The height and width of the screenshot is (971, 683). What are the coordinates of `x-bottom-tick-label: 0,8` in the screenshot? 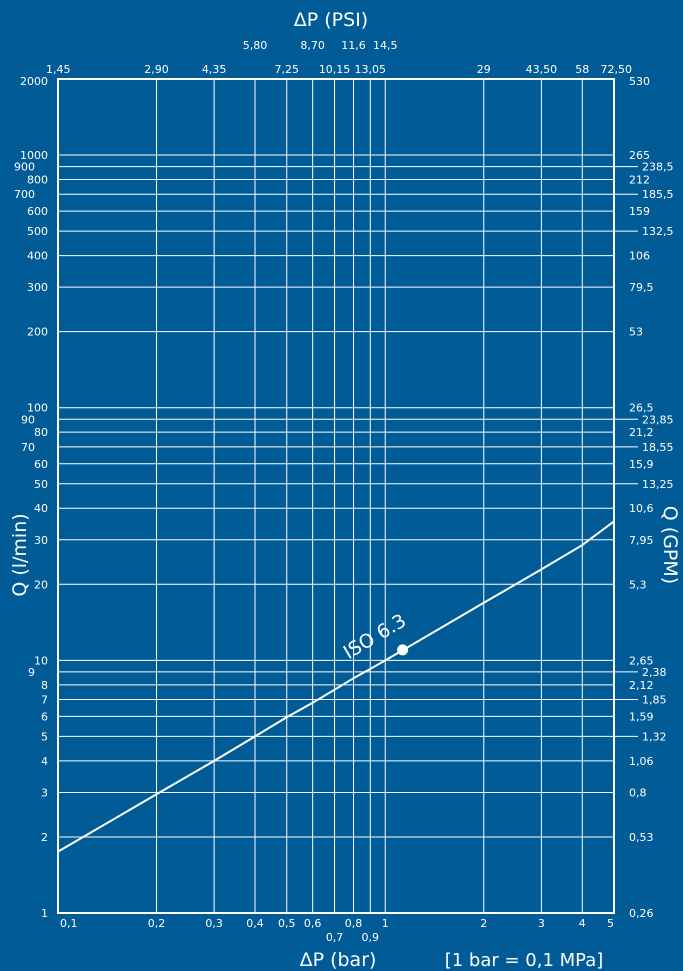 It's located at (354, 923).